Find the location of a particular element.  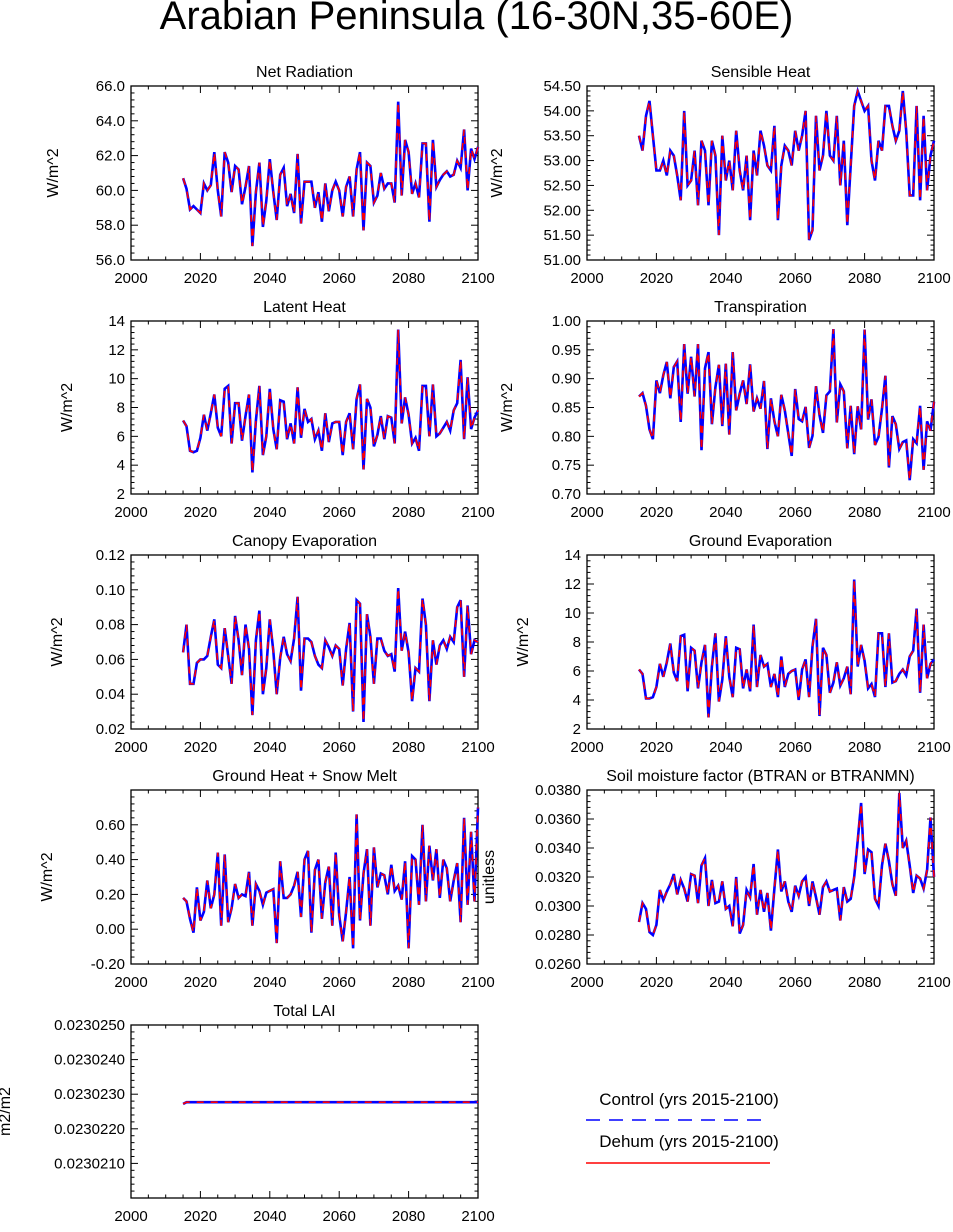

y-tick-label: 0.12 is located at coordinates (110, 555).